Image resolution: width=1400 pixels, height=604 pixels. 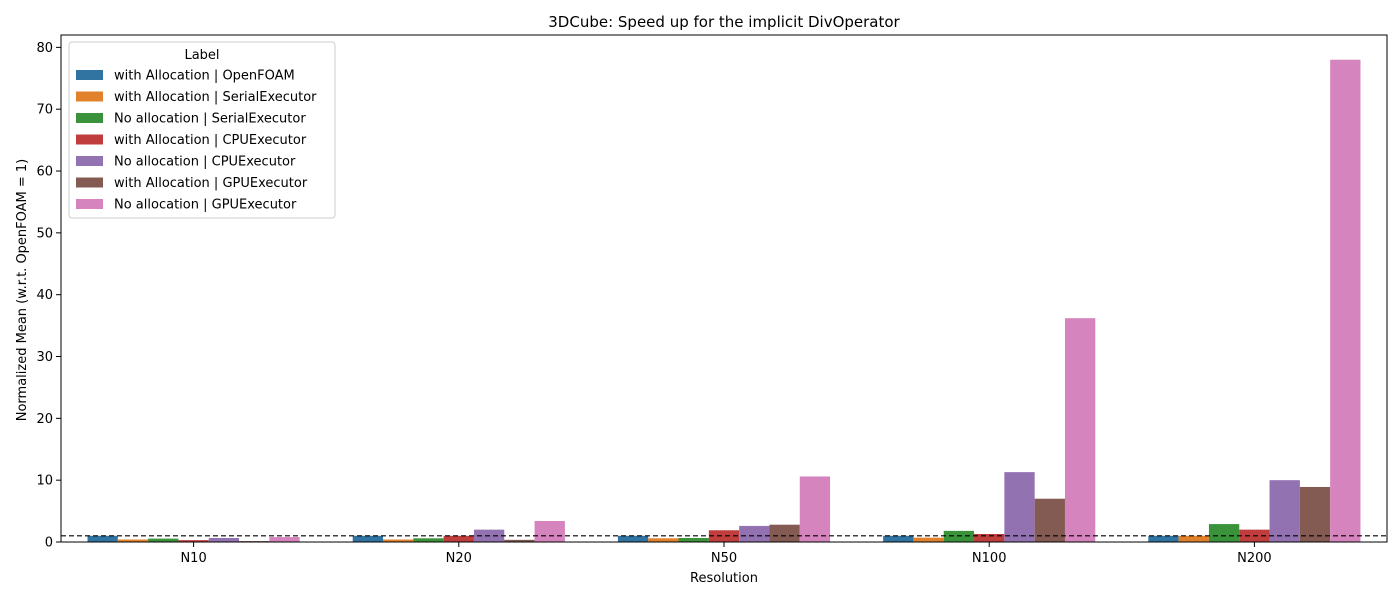 I want to click on y-tick-label: 40, so click(x=44, y=295).